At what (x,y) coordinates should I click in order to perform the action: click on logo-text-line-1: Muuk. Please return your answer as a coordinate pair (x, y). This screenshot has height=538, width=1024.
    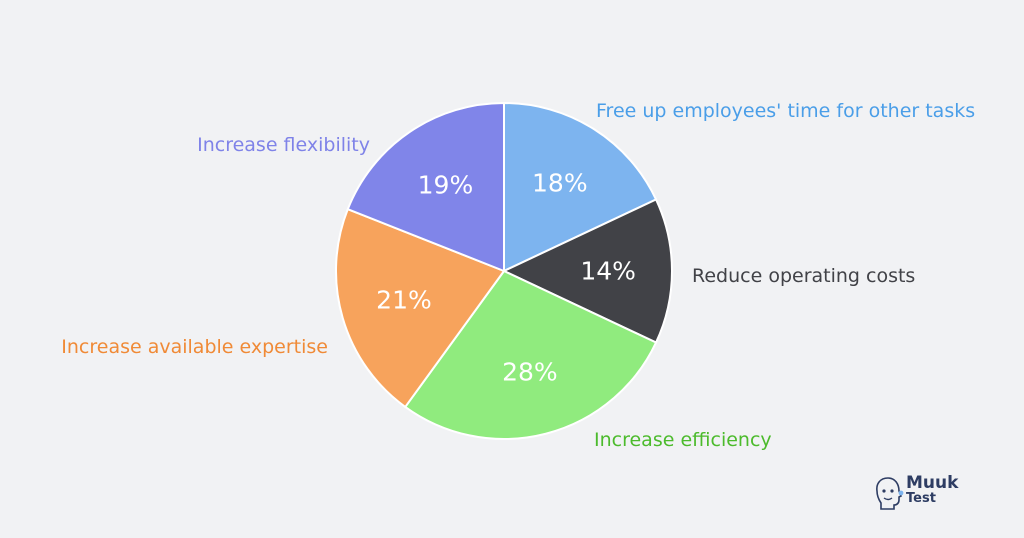
    Looking at the image, I should click on (932, 483).